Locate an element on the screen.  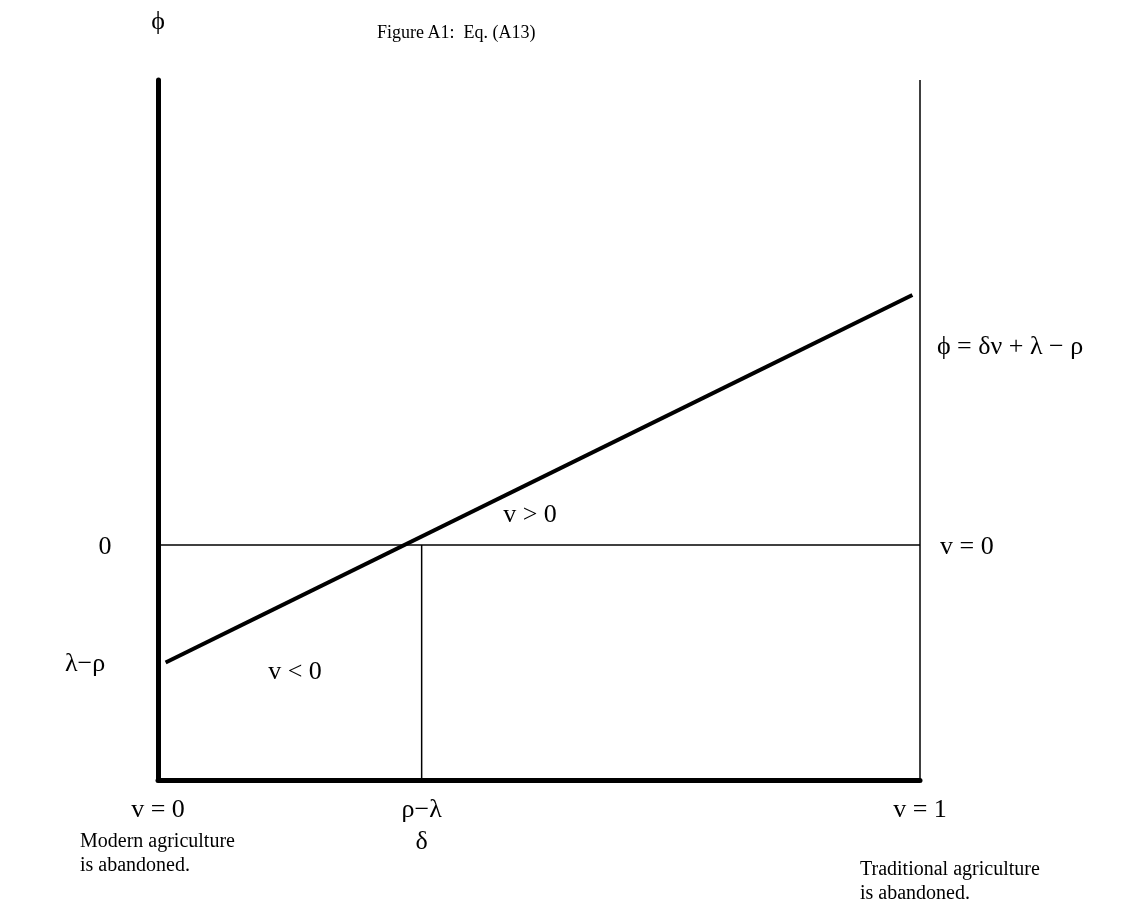
x-tick-label: v = 0 is located at coordinates (158, 808).